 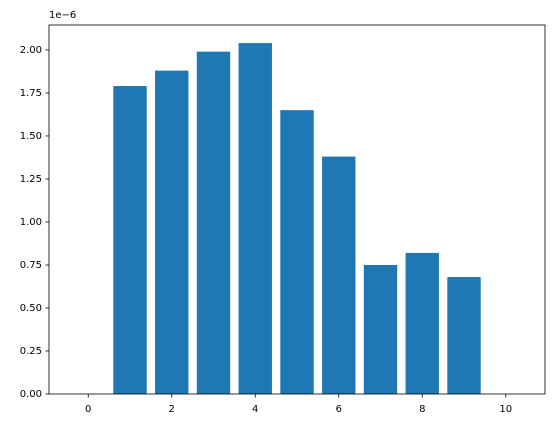 I want to click on y-tick-label: 2.00, so click(x=31, y=50).